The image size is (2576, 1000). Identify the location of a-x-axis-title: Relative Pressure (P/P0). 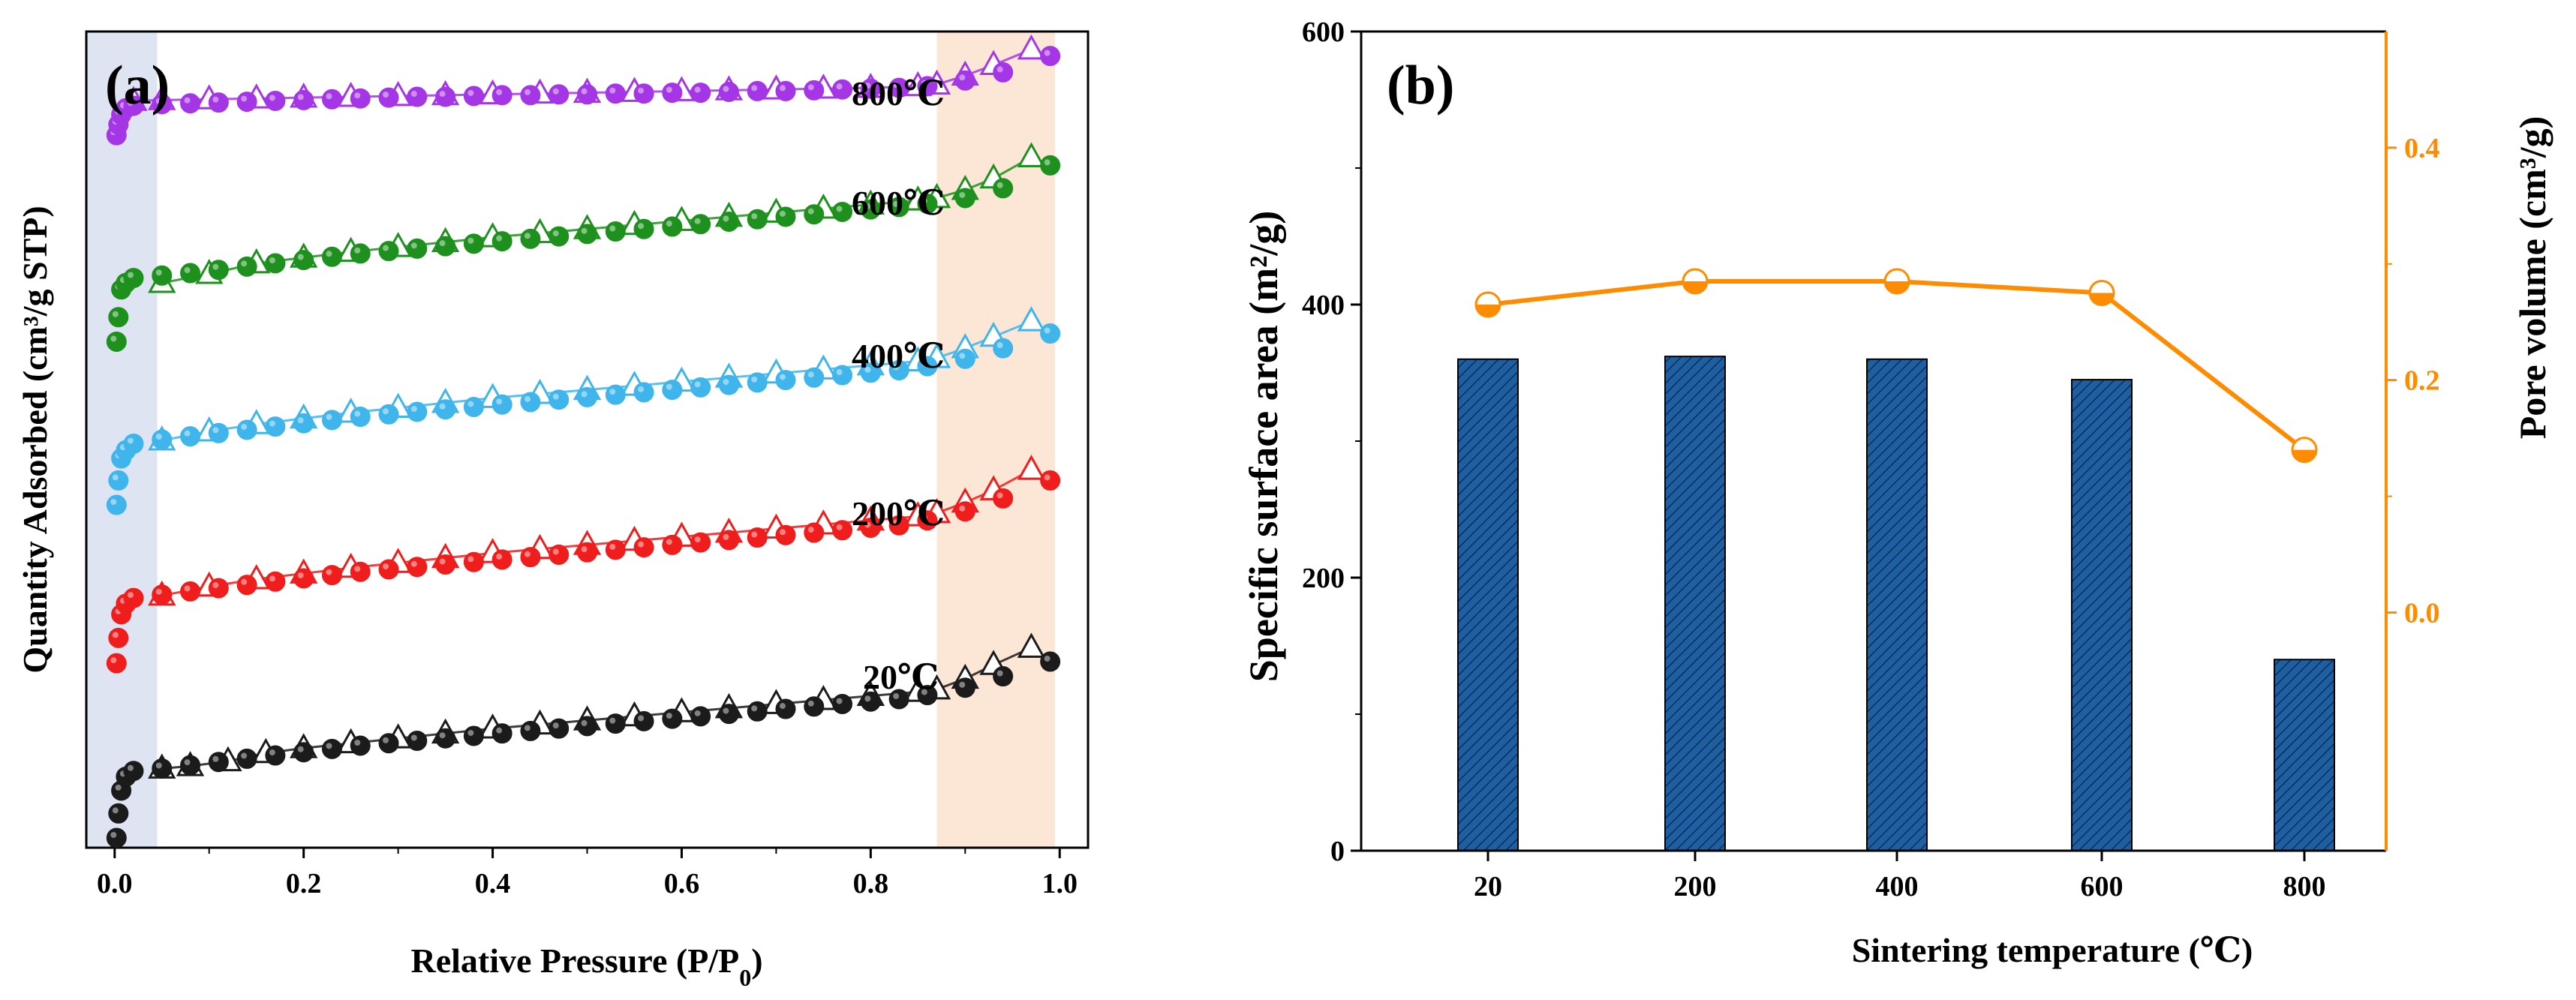
(586, 966).